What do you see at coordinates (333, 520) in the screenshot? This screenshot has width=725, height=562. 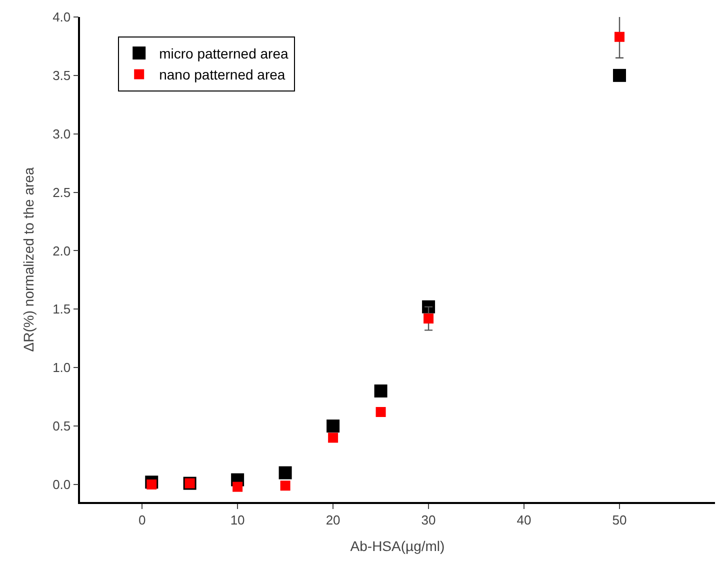 I see `x-tick-label: 20` at bounding box center [333, 520].